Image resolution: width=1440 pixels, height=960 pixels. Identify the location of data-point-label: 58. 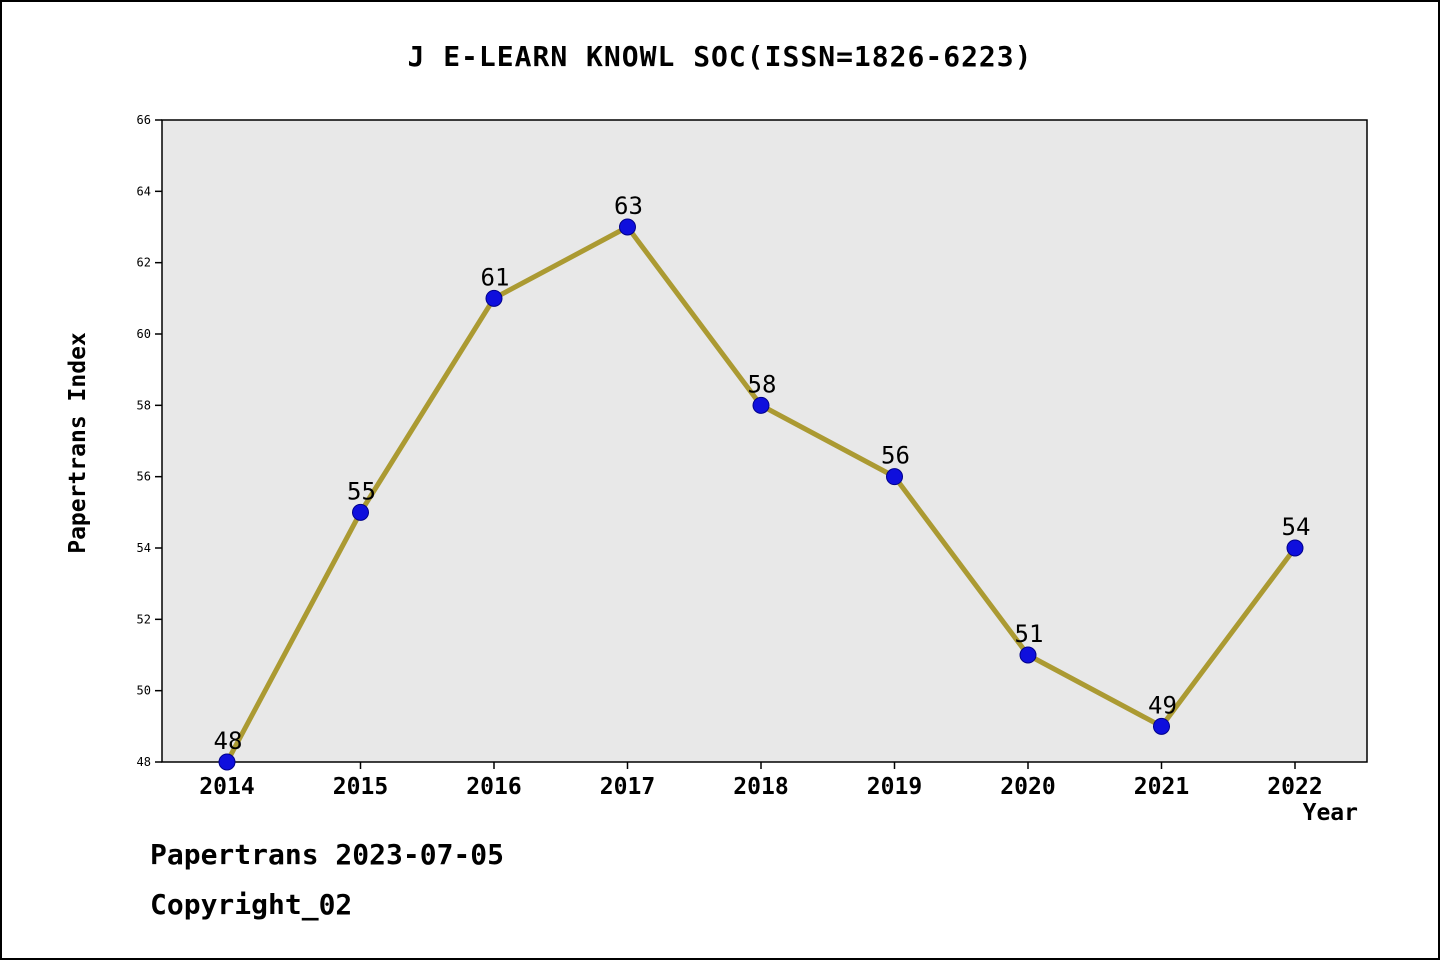
(762, 384).